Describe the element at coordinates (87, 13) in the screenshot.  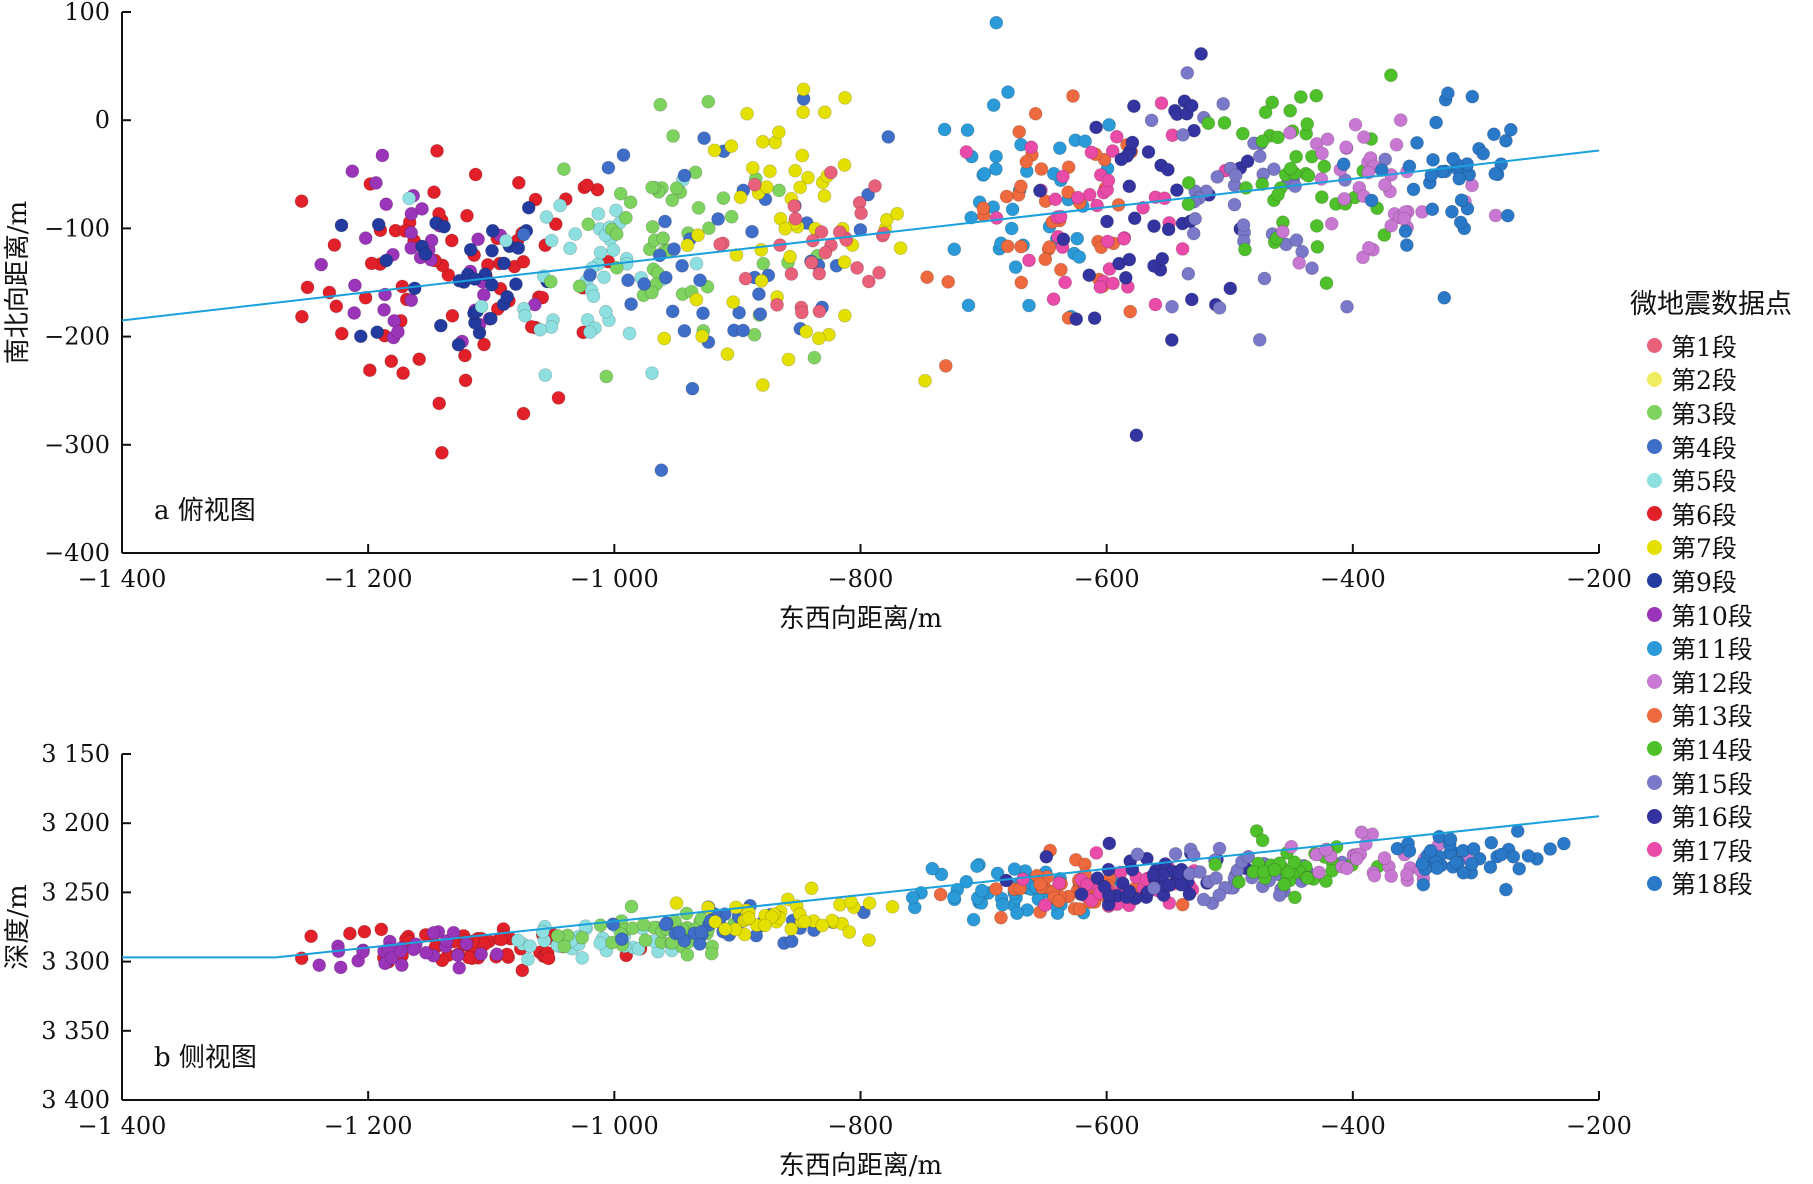
I see `top-view-y-tick-label: 100` at that location.